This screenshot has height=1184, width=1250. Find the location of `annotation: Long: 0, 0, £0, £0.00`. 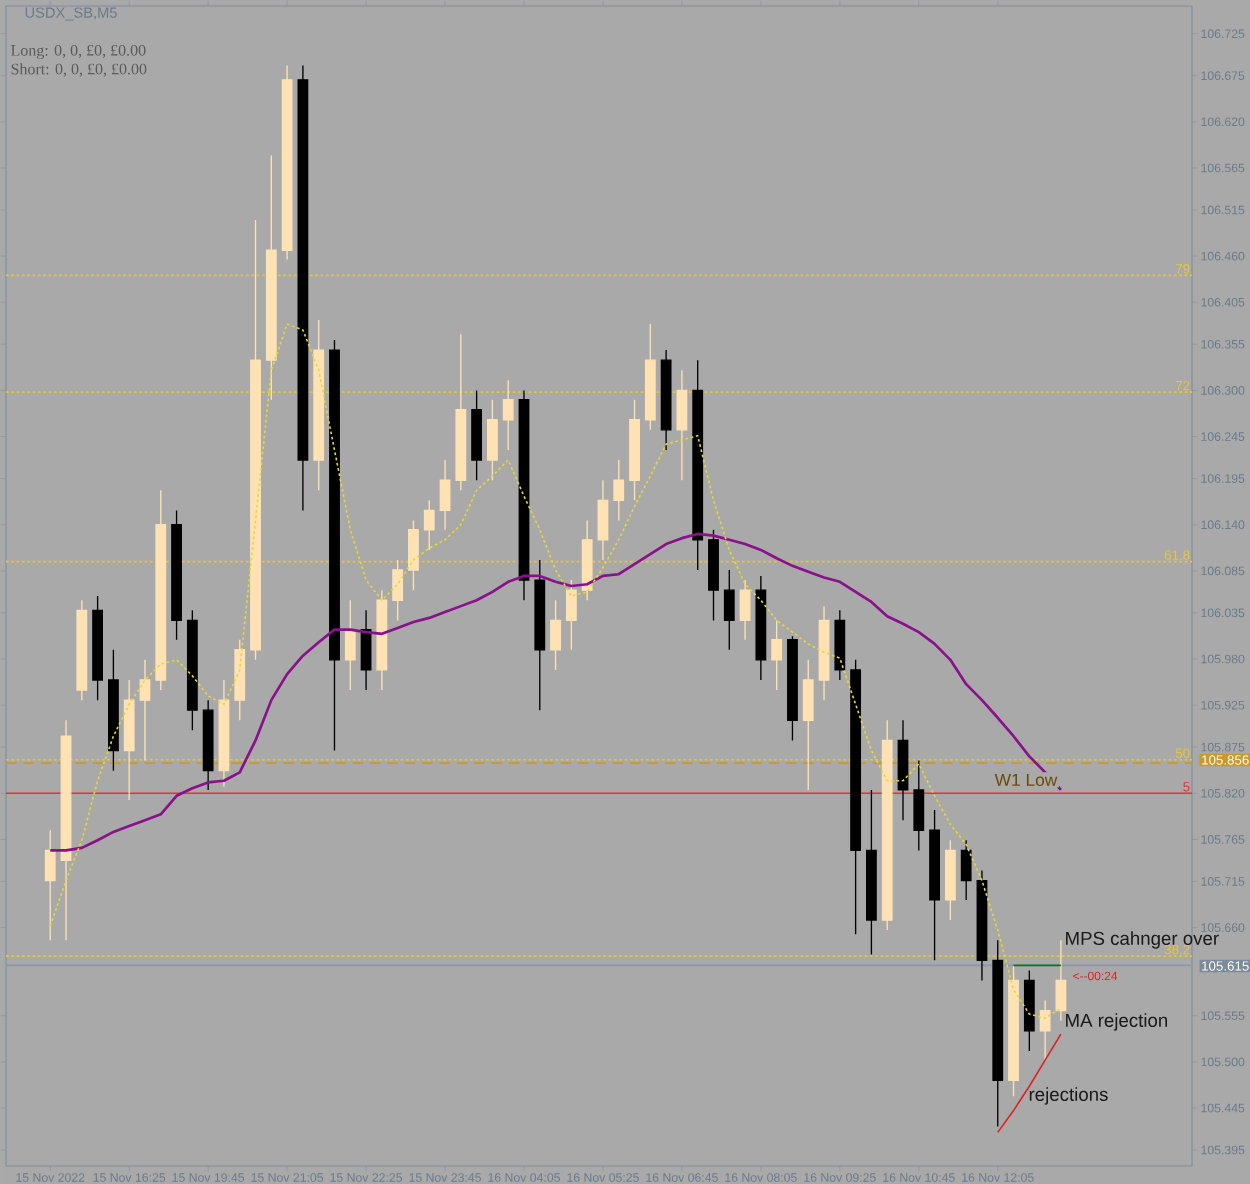

annotation: Long: 0, 0, £0, £0.00 is located at coordinates (78, 52).